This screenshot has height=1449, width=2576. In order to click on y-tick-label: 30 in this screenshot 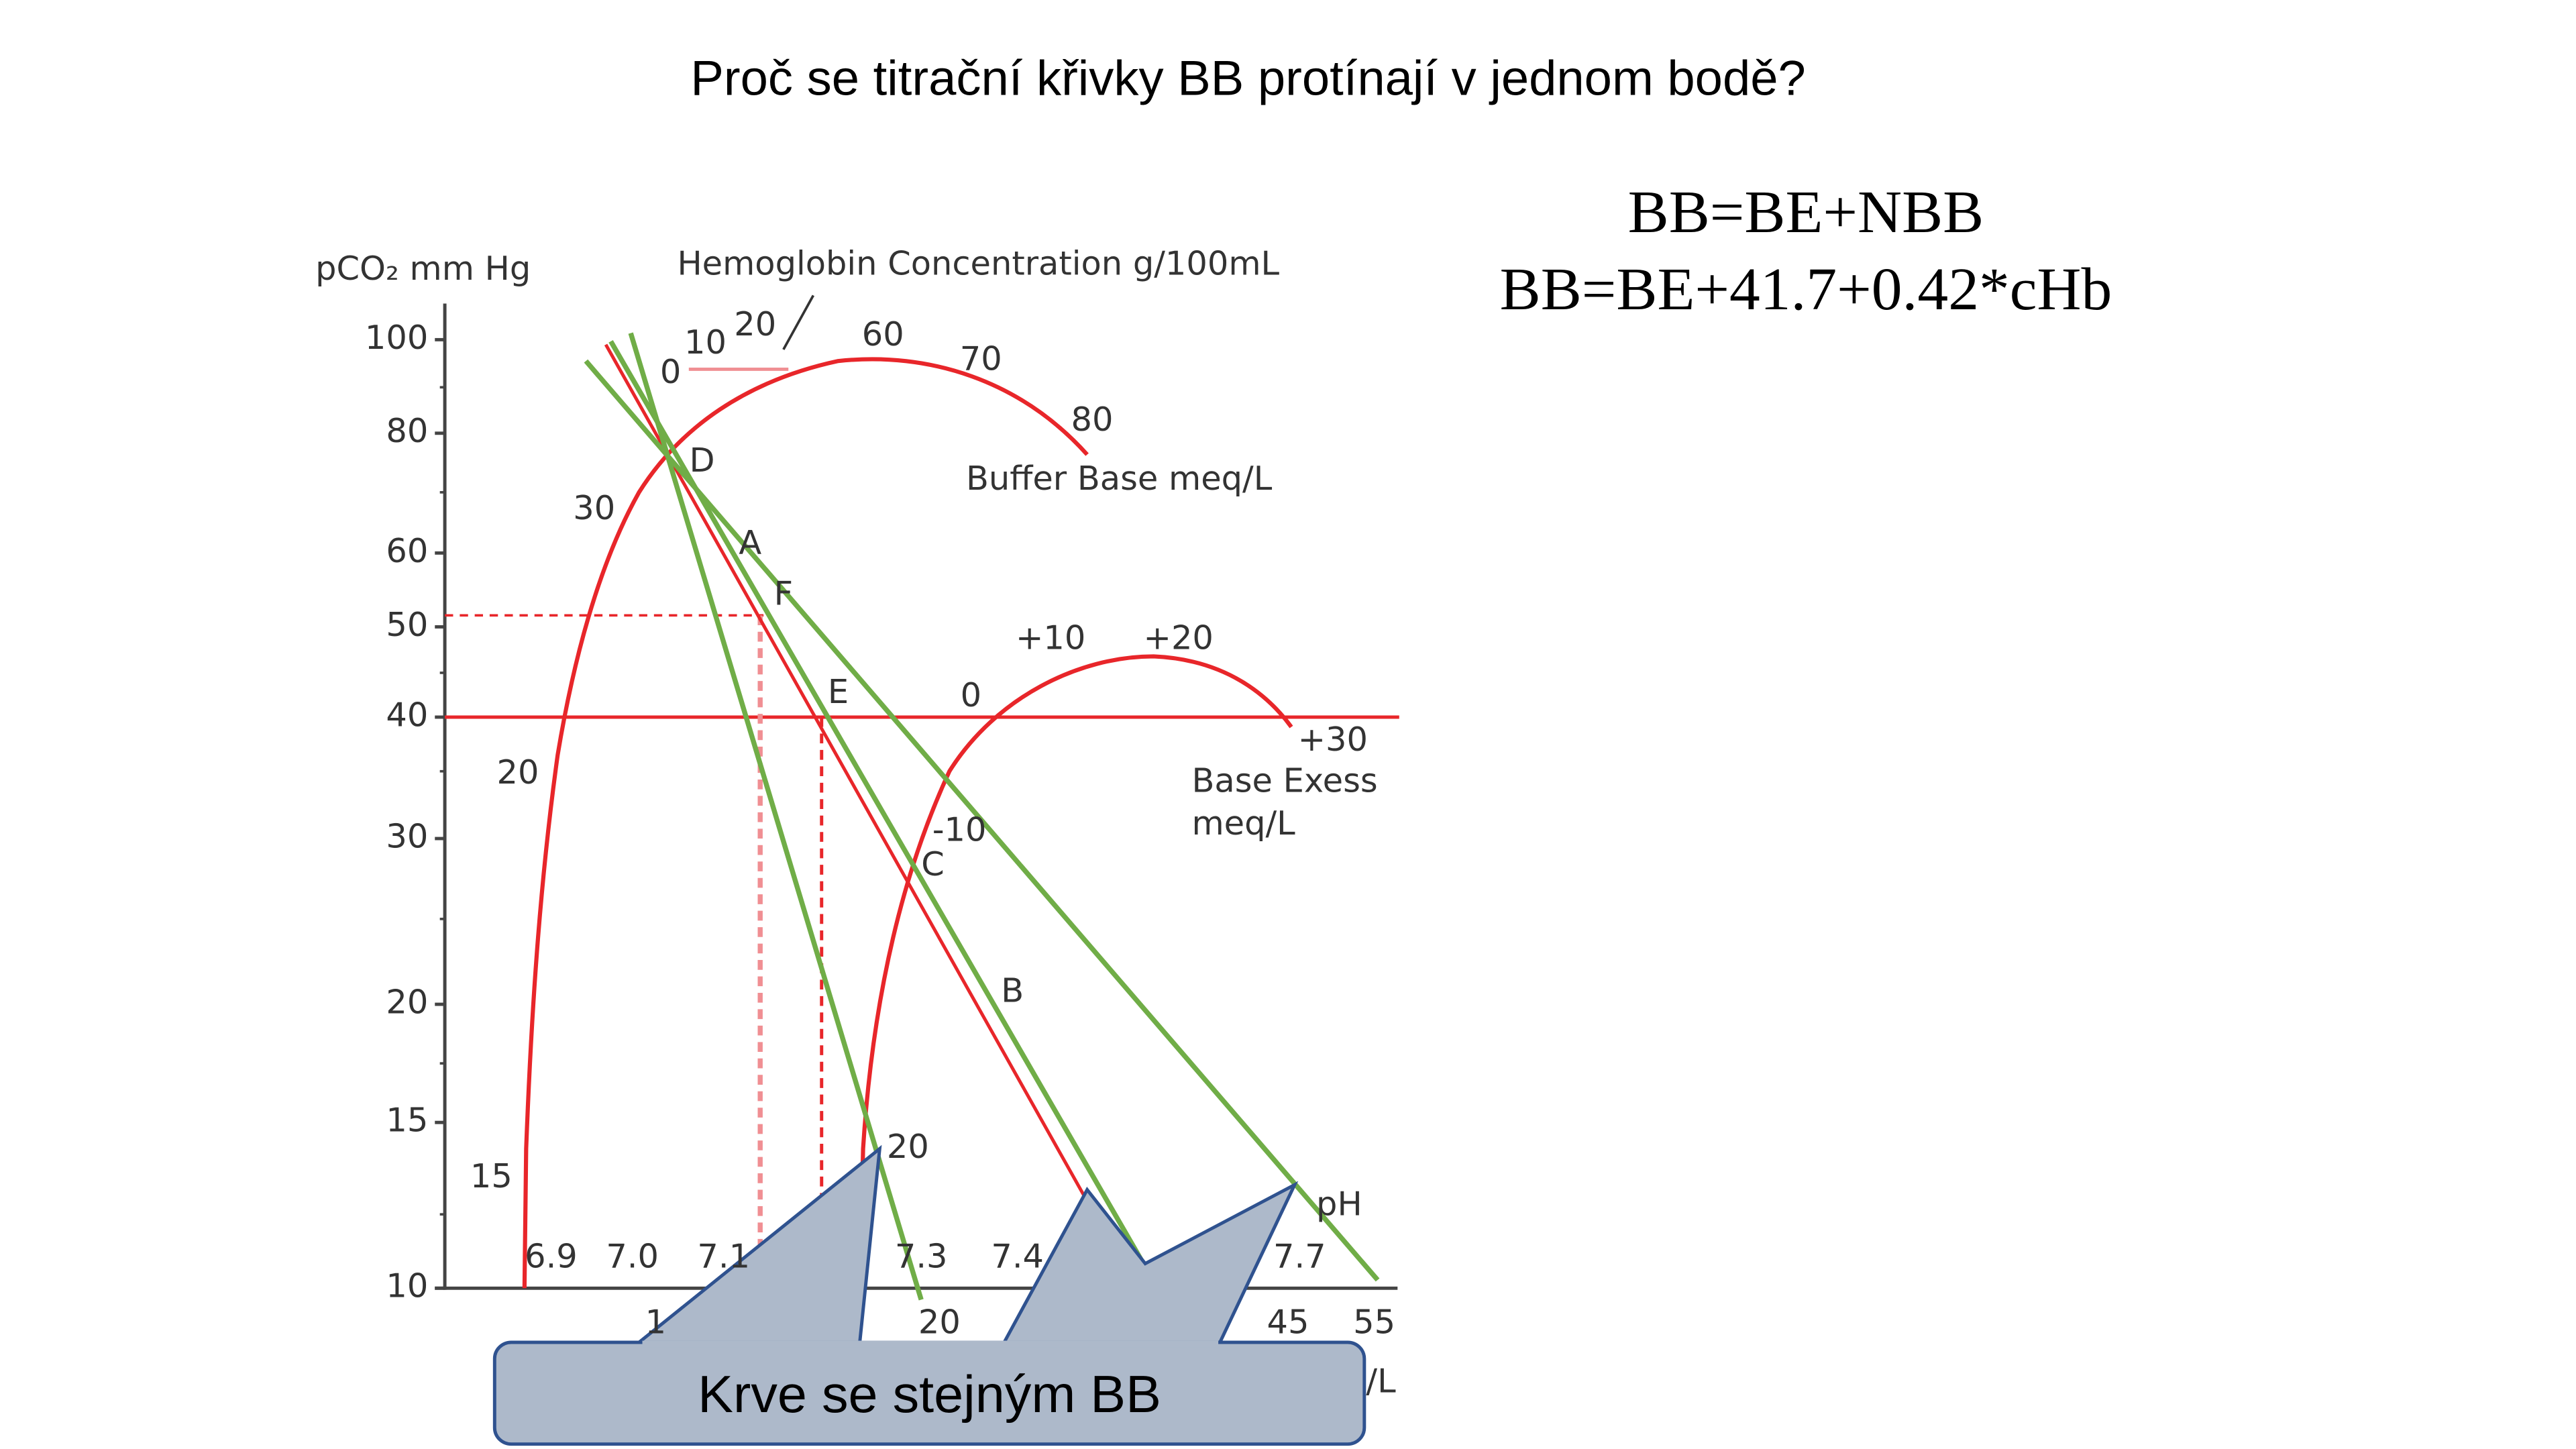, I will do `click(407, 836)`.